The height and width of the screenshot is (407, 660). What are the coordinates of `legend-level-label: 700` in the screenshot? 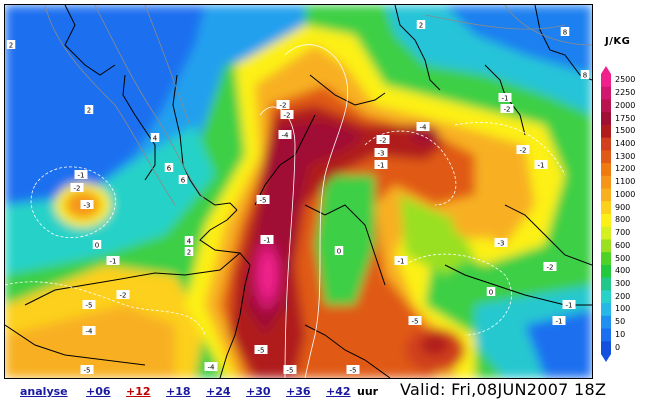 It's located at (623, 233).